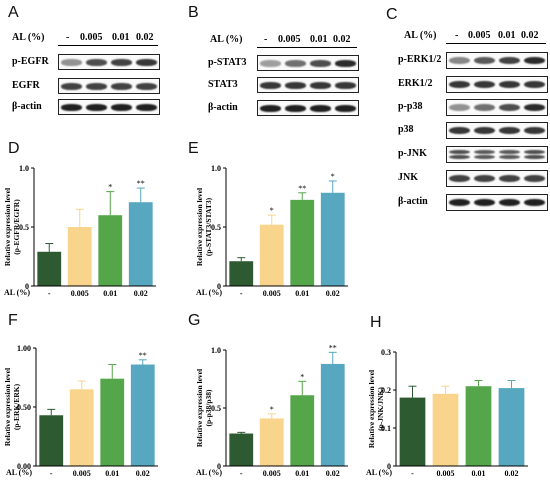 This screenshot has width=550, height=481. Describe the element at coordinates (26, 85) in the screenshot. I see `blot-row-label: EGFR` at that location.